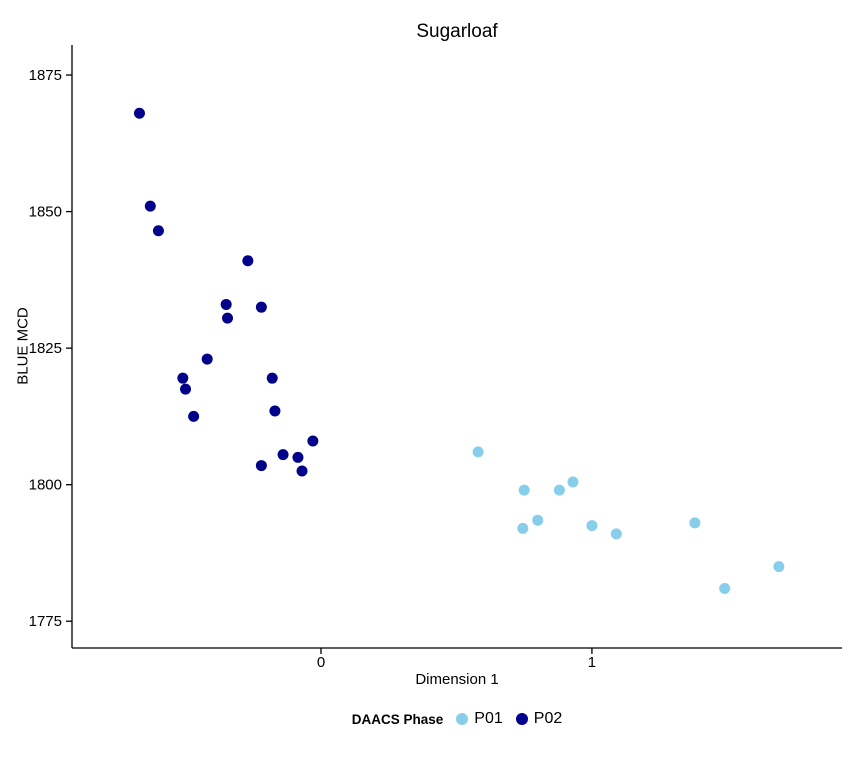  What do you see at coordinates (397, 719) in the screenshot?
I see `legend-title: DAACS Phase` at bounding box center [397, 719].